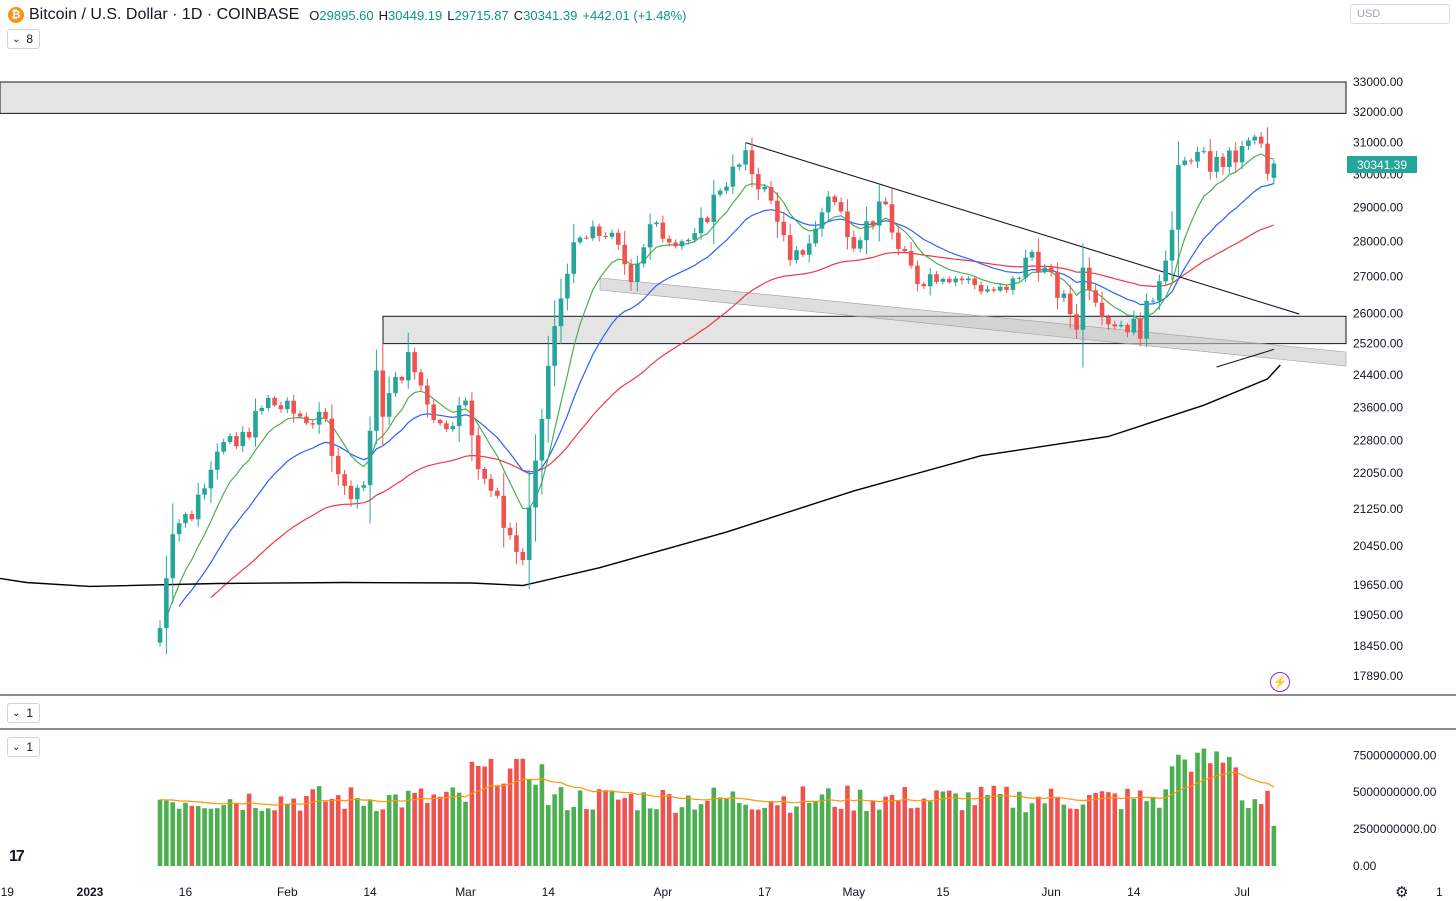  What do you see at coordinates (1280, 682) in the screenshot?
I see `lightning-icon: ⚡` at bounding box center [1280, 682].